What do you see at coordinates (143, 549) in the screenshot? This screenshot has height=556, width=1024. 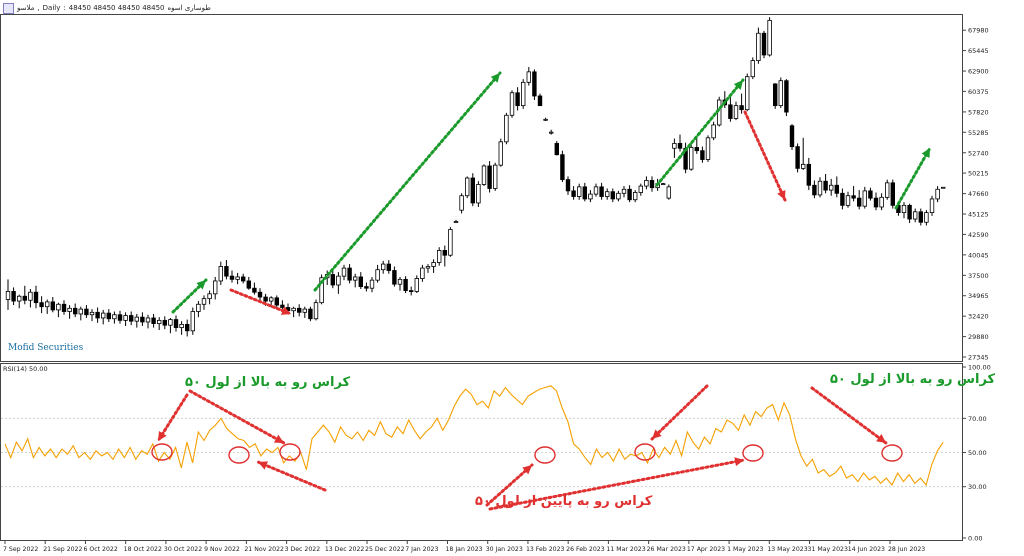 I see `time-tick-label: 18 Oct 2022` at bounding box center [143, 549].